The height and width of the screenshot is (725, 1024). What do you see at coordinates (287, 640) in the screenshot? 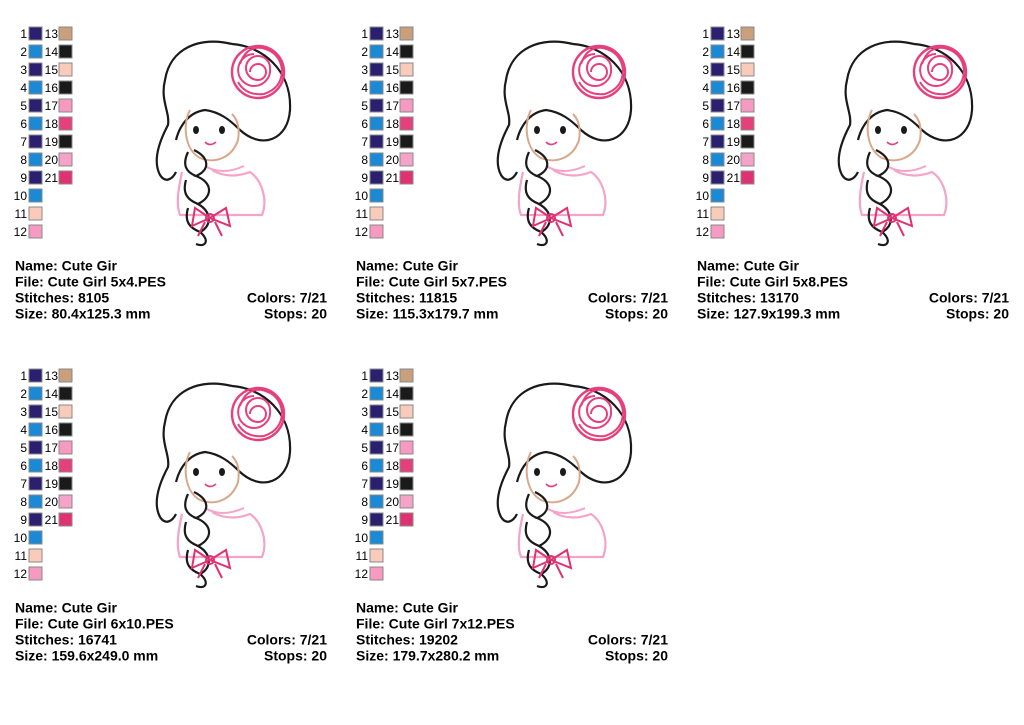
I see `color-count: Colors: 7/21` at bounding box center [287, 640].